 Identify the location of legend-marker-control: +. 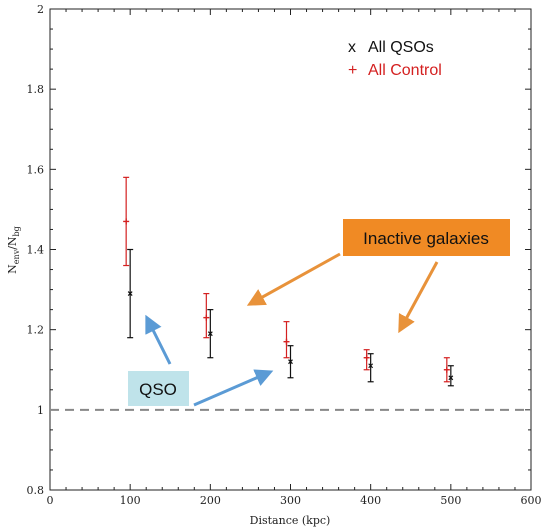
(352, 70).